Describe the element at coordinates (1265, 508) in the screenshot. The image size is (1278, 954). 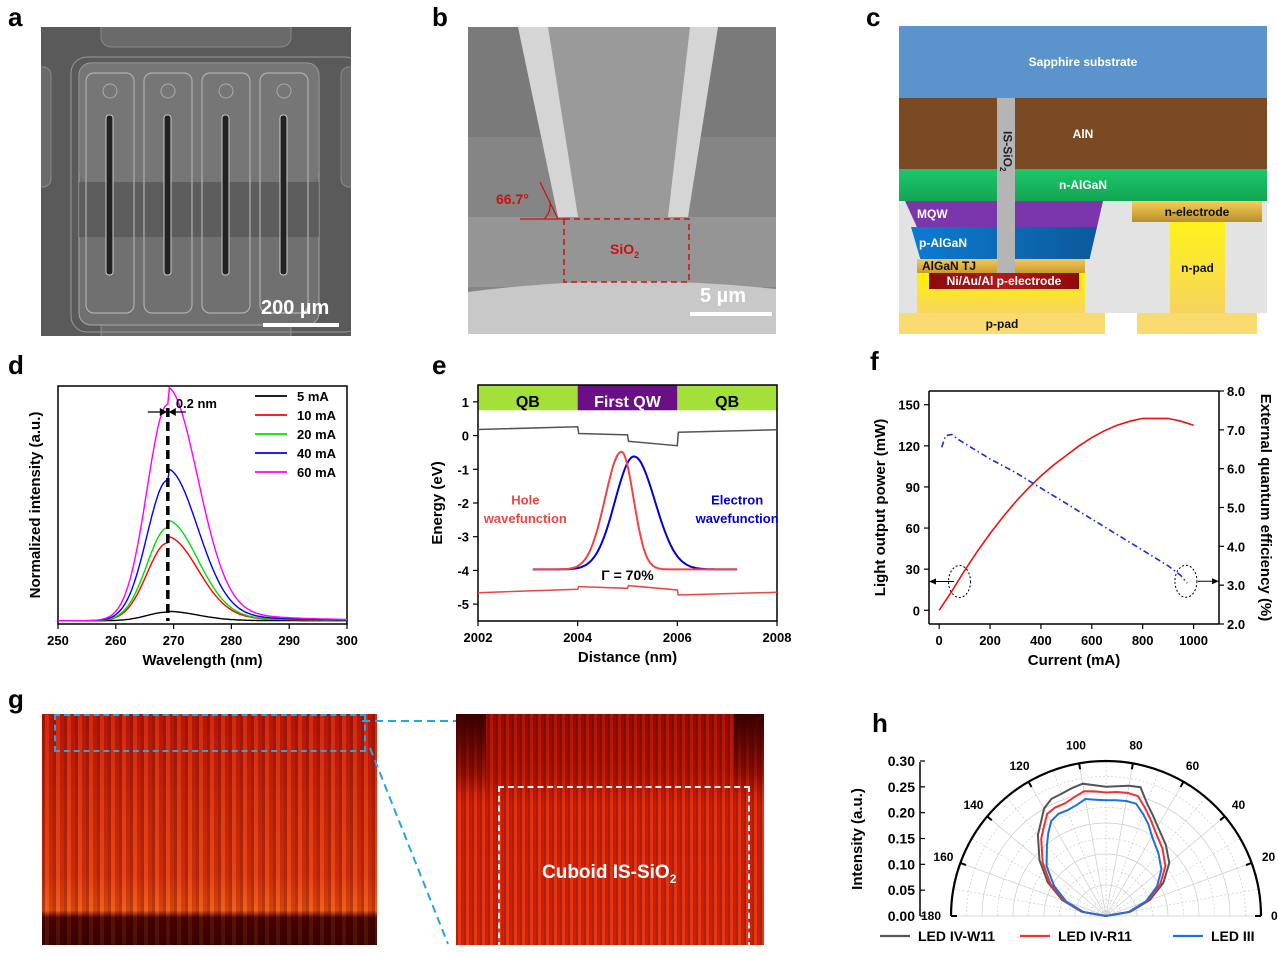
I see `y-right-axis-label: External quantum efficiency (%)` at that location.